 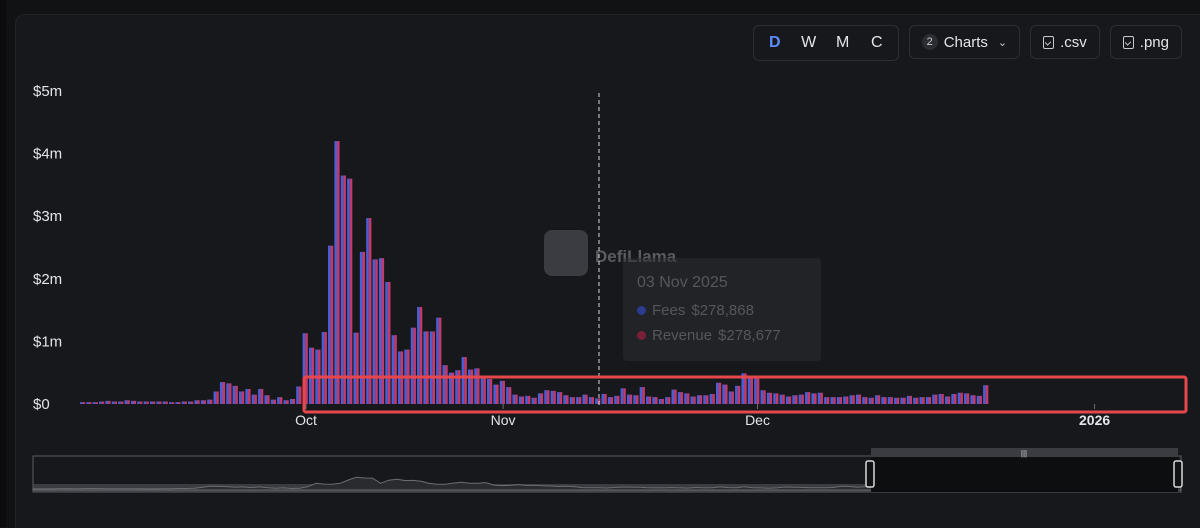 What do you see at coordinates (1145, 42) in the screenshot?
I see `download-png-button: .png` at bounding box center [1145, 42].